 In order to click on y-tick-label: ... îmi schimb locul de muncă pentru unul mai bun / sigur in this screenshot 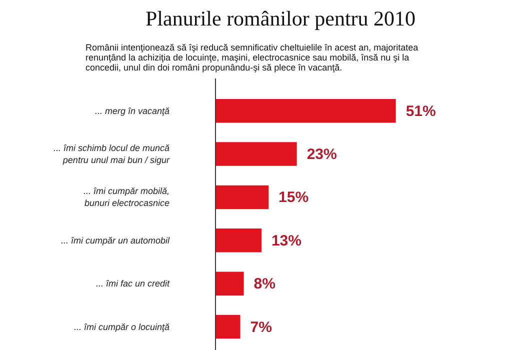, I will do `click(112, 154)`.